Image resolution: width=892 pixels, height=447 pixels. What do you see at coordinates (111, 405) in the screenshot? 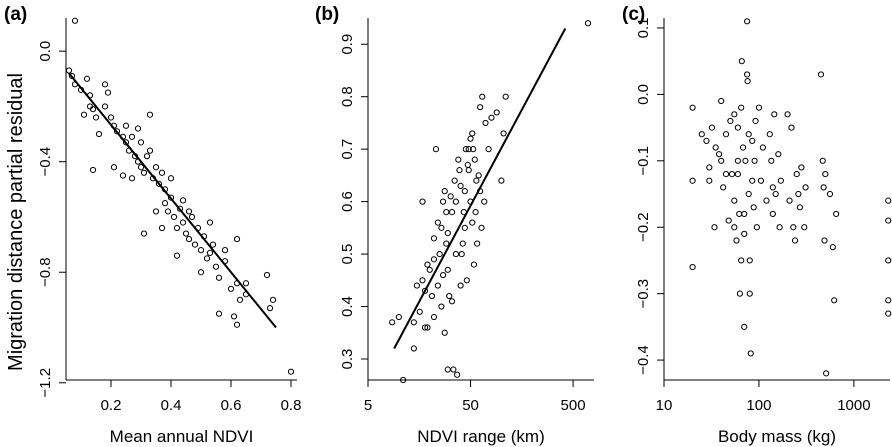
I see `x-tick-label-a: 0.2` at bounding box center [111, 405].